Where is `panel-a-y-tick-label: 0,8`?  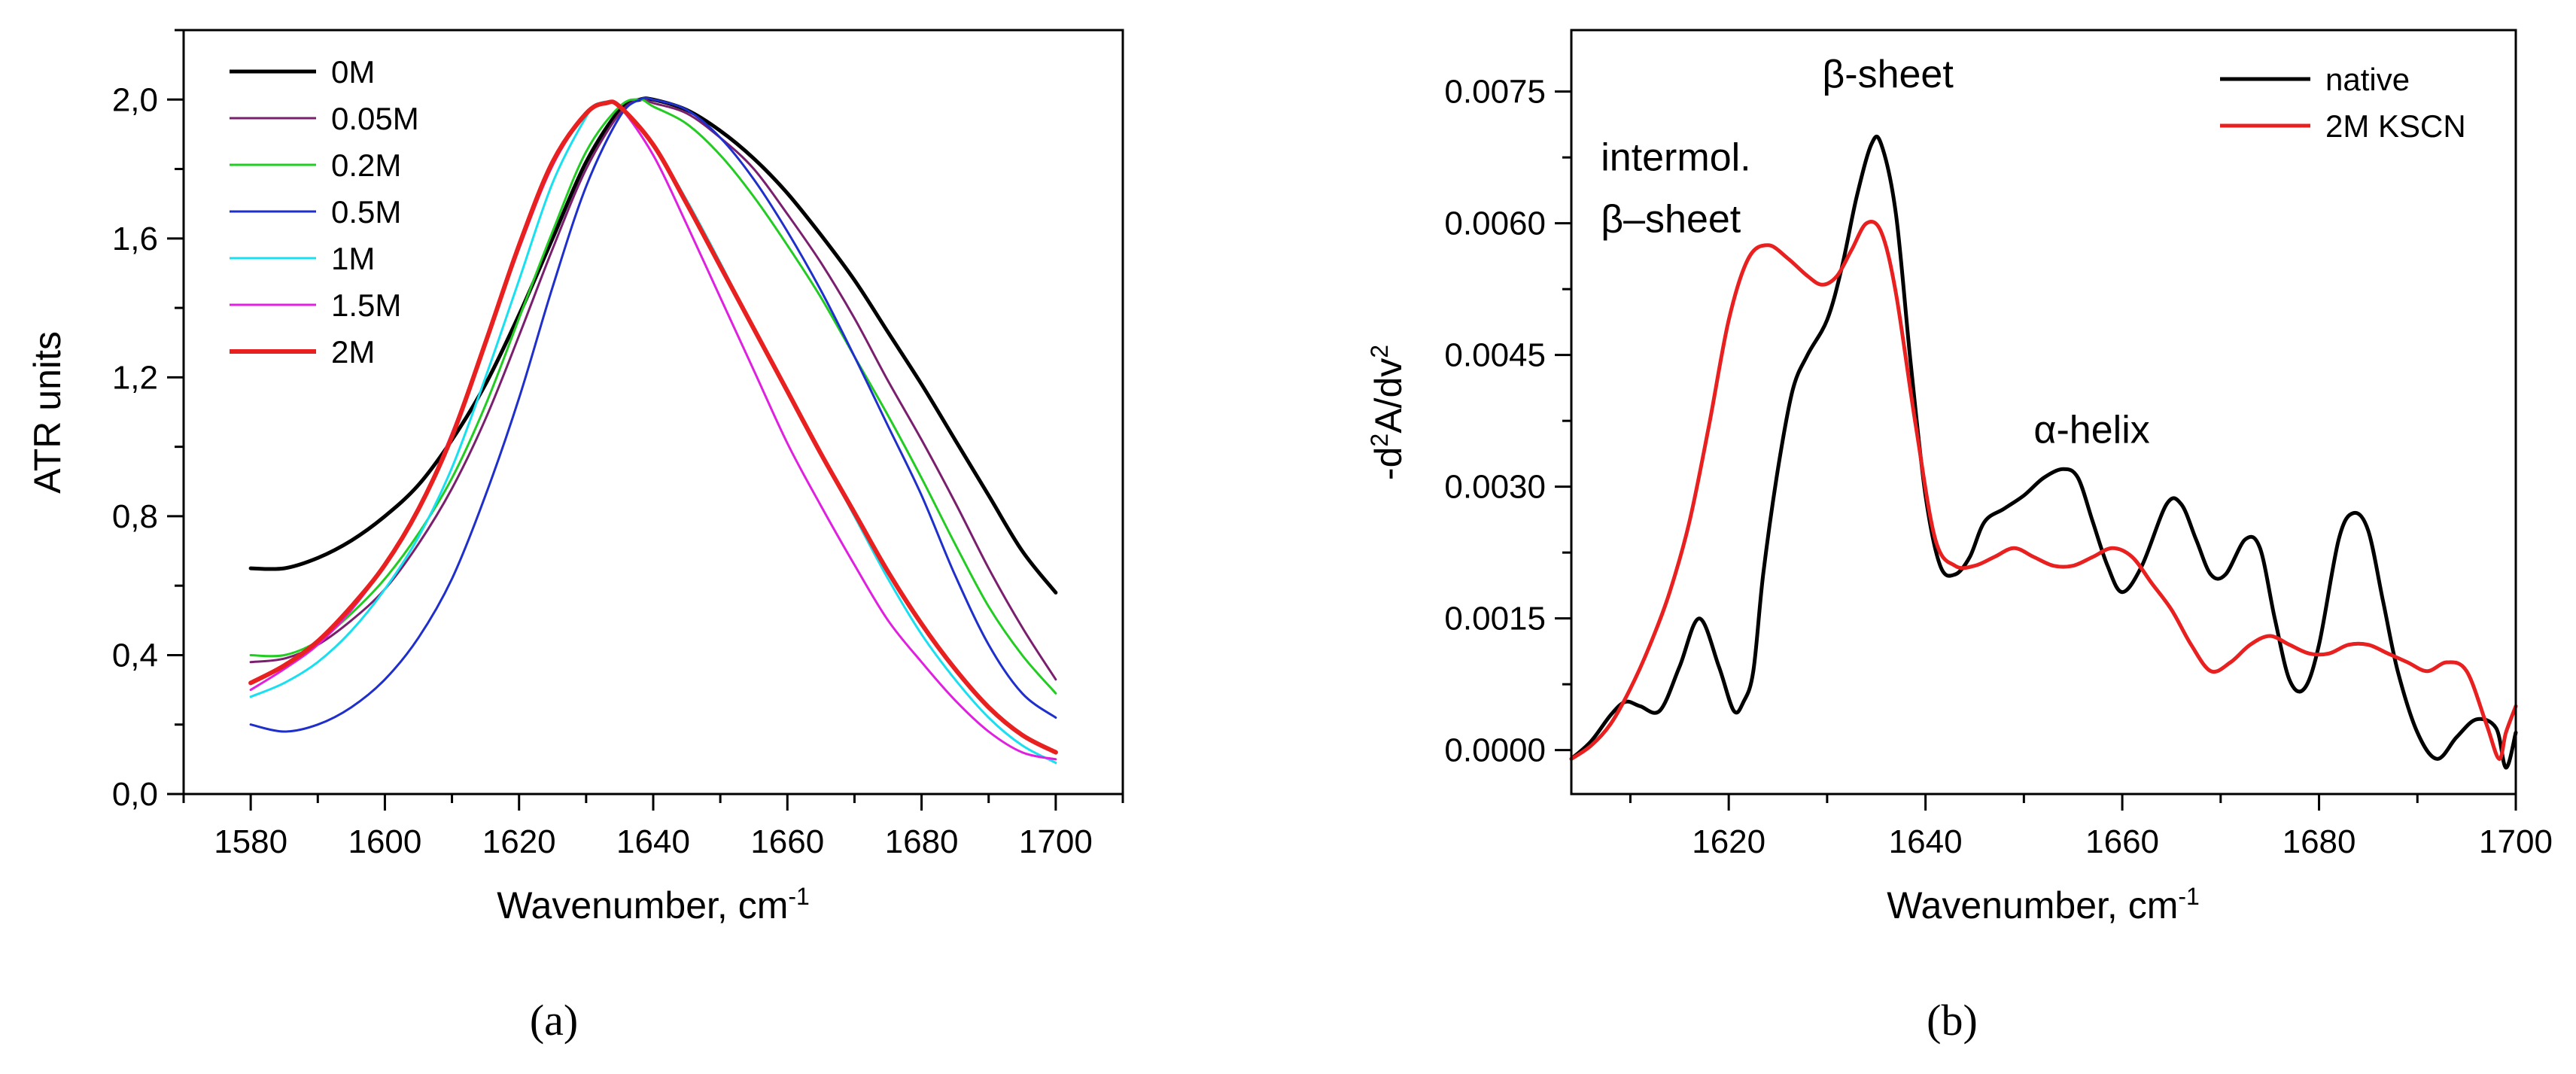
panel-a-y-tick-label: 0,8 is located at coordinates (135, 516).